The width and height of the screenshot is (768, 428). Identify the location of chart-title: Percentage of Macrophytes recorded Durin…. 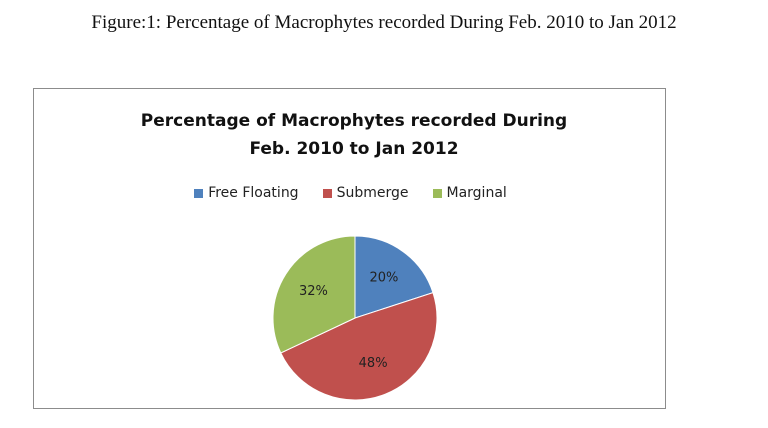
(354, 135).